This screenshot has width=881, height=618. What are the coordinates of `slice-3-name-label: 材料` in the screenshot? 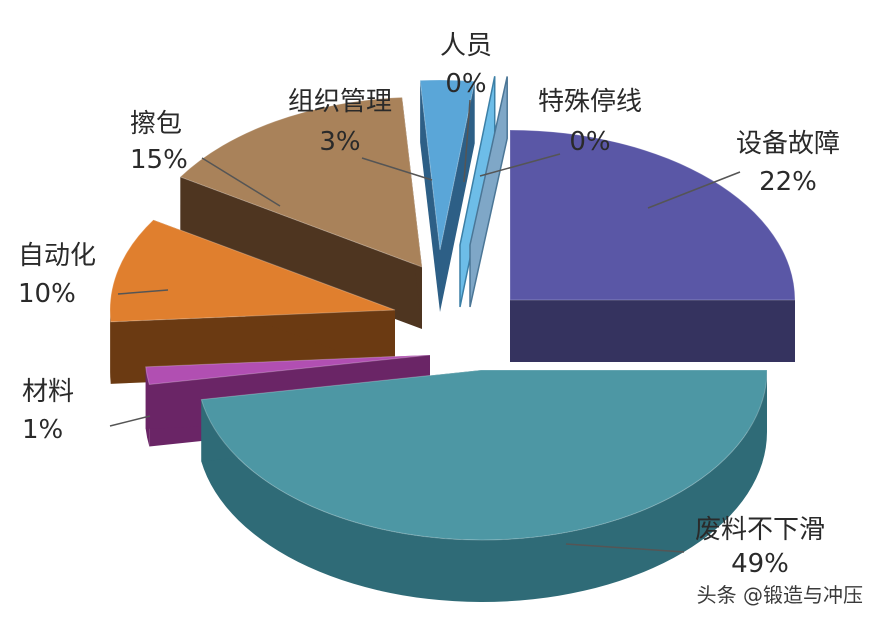 It's located at (48, 392).